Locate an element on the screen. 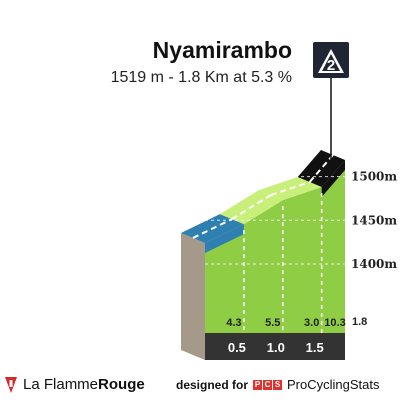 The image size is (405, 402). brand: La FlammeRouge is located at coordinates (74, 384).